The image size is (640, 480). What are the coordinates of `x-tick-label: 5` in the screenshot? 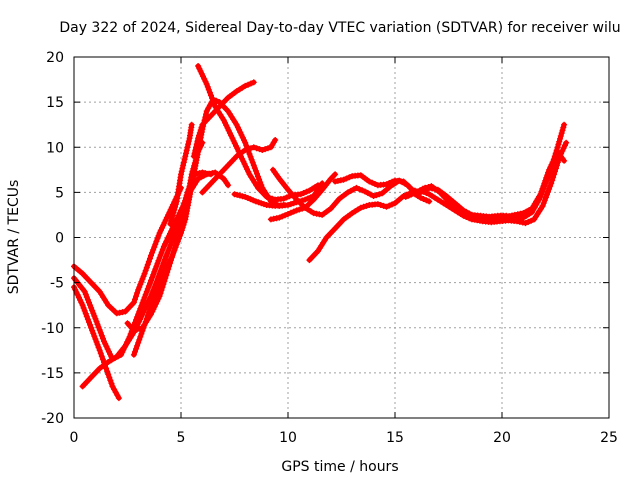 It's located at (181, 438).